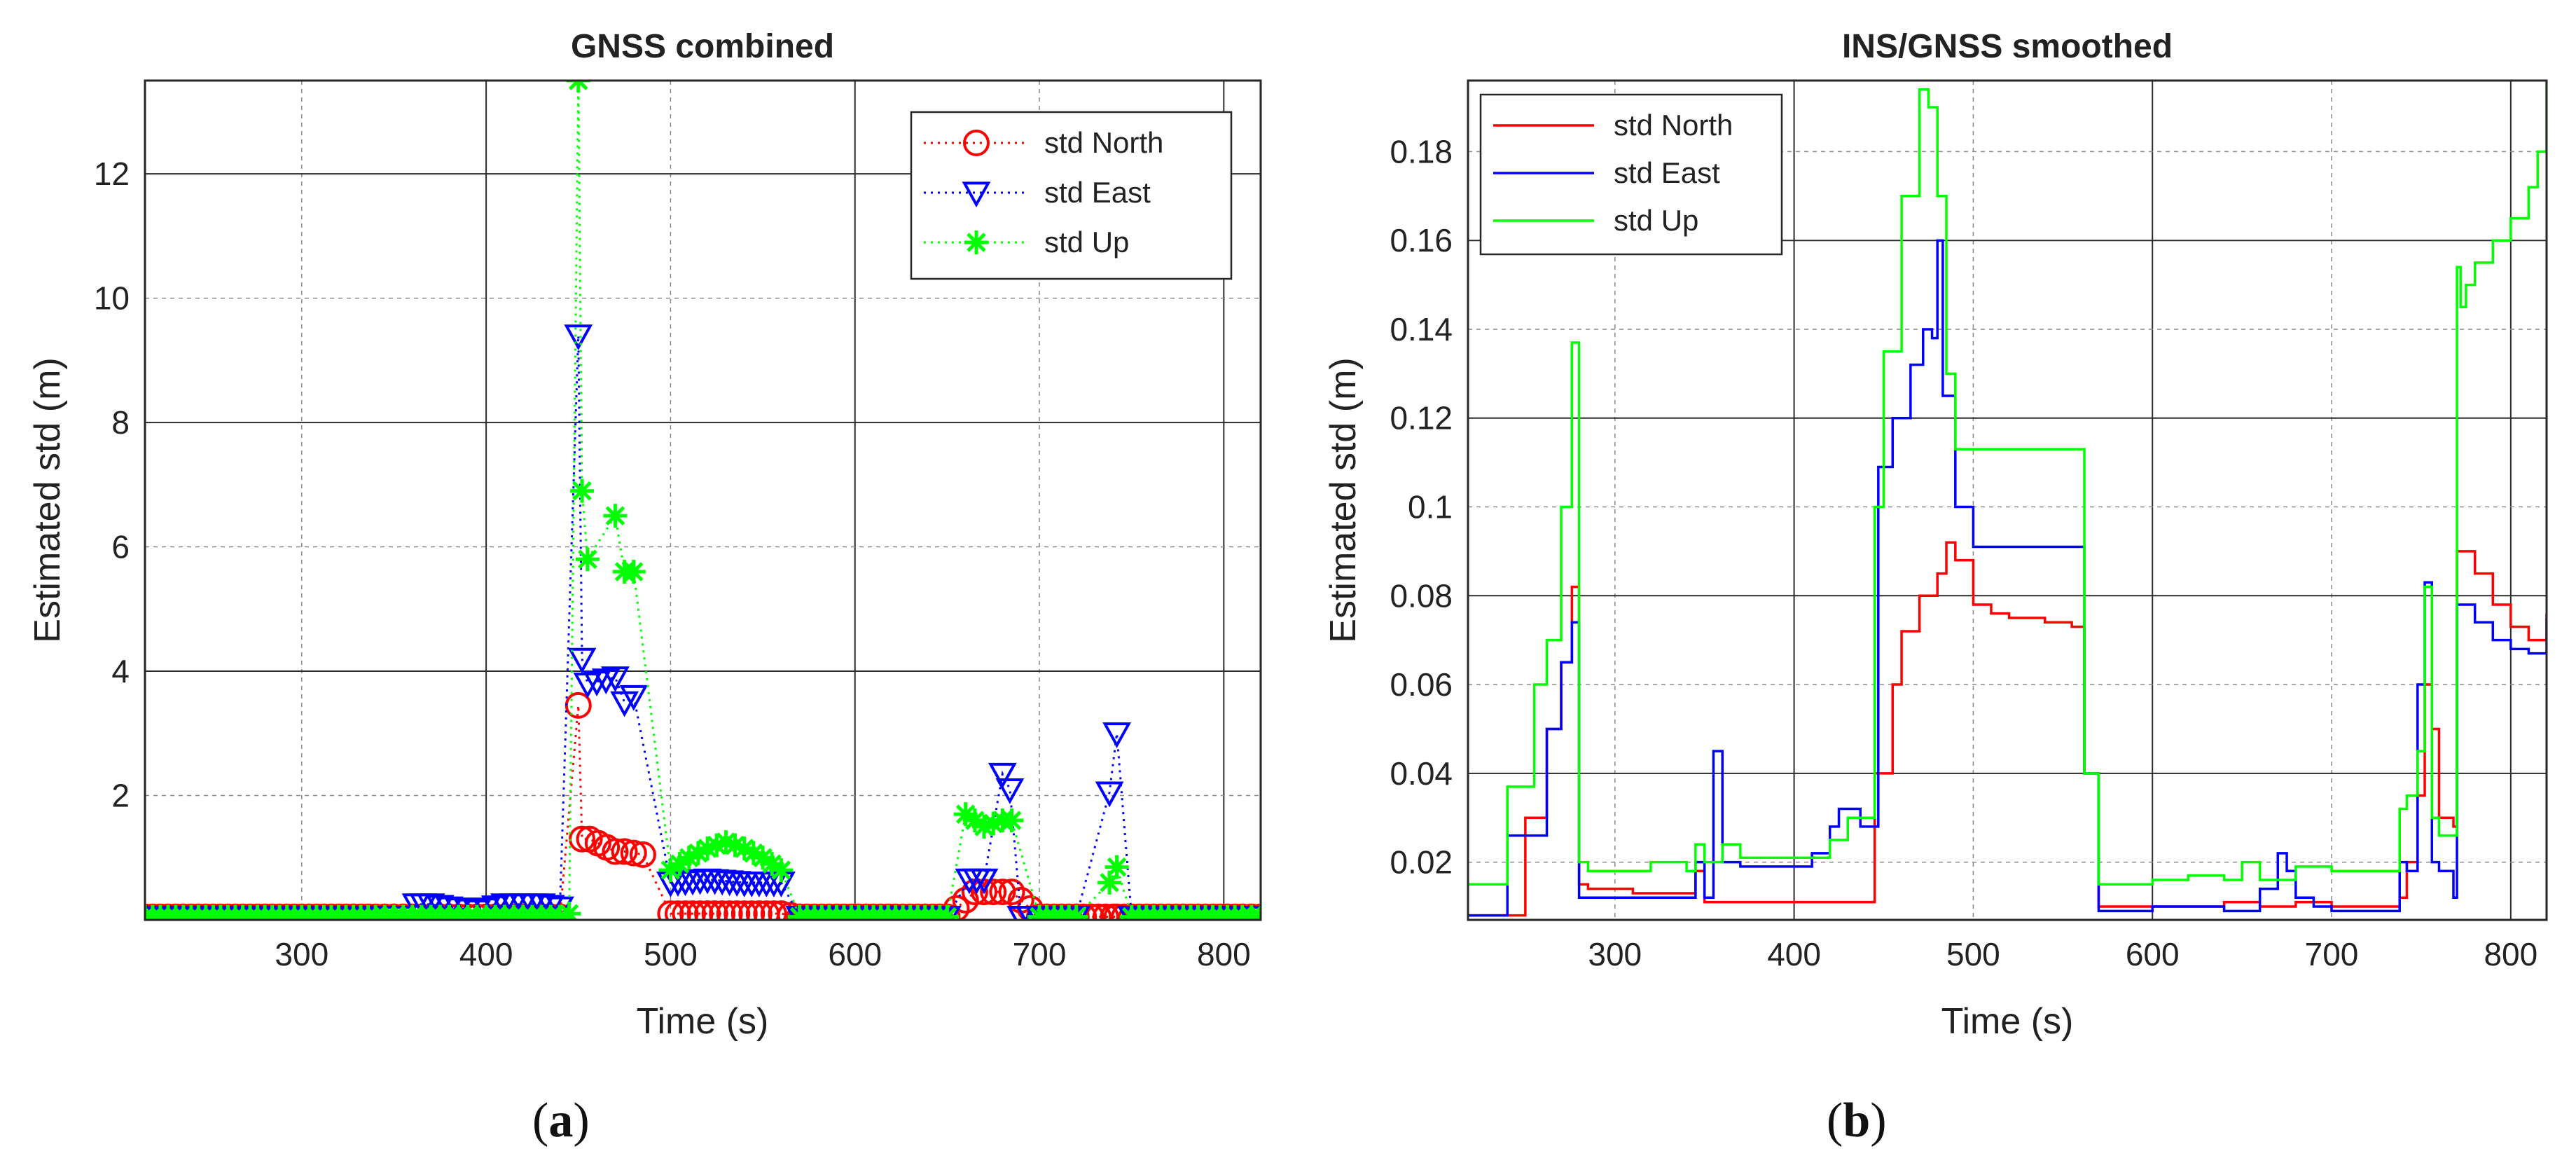  I want to click on y-tick-label-b: 0.1, so click(1430, 507).